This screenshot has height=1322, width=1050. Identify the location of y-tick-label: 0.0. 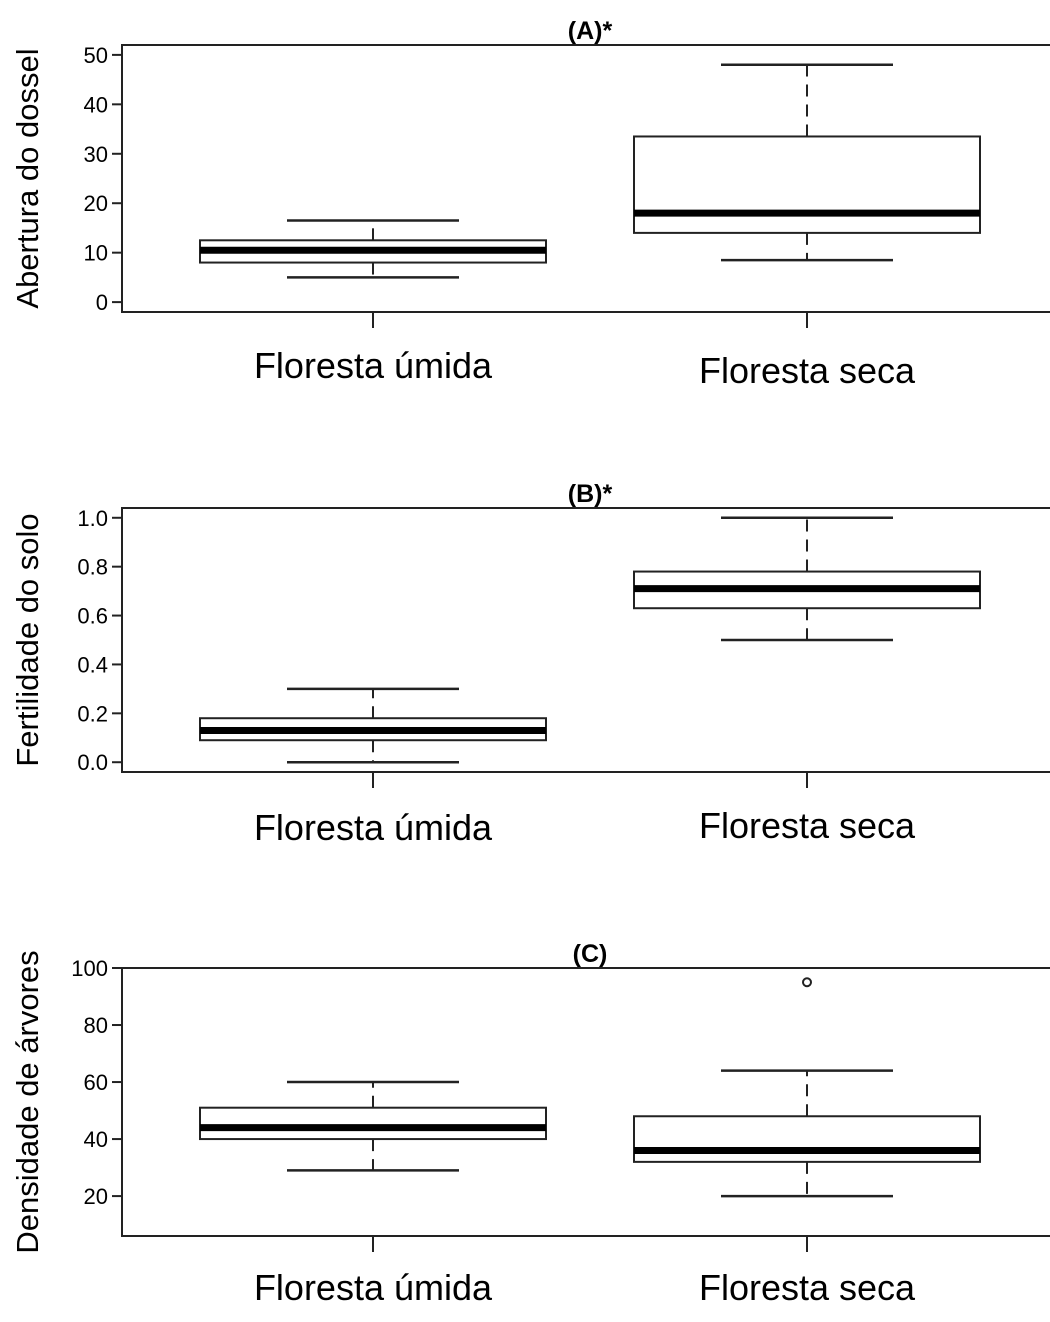
(92, 762).